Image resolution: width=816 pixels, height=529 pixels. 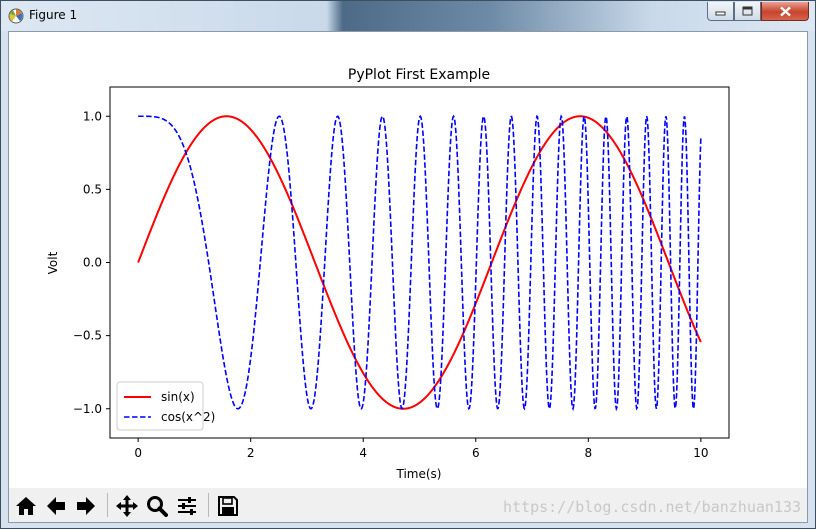 What do you see at coordinates (476, 453) in the screenshot?
I see `x-tick-label: 6` at bounding box center [476, 453].